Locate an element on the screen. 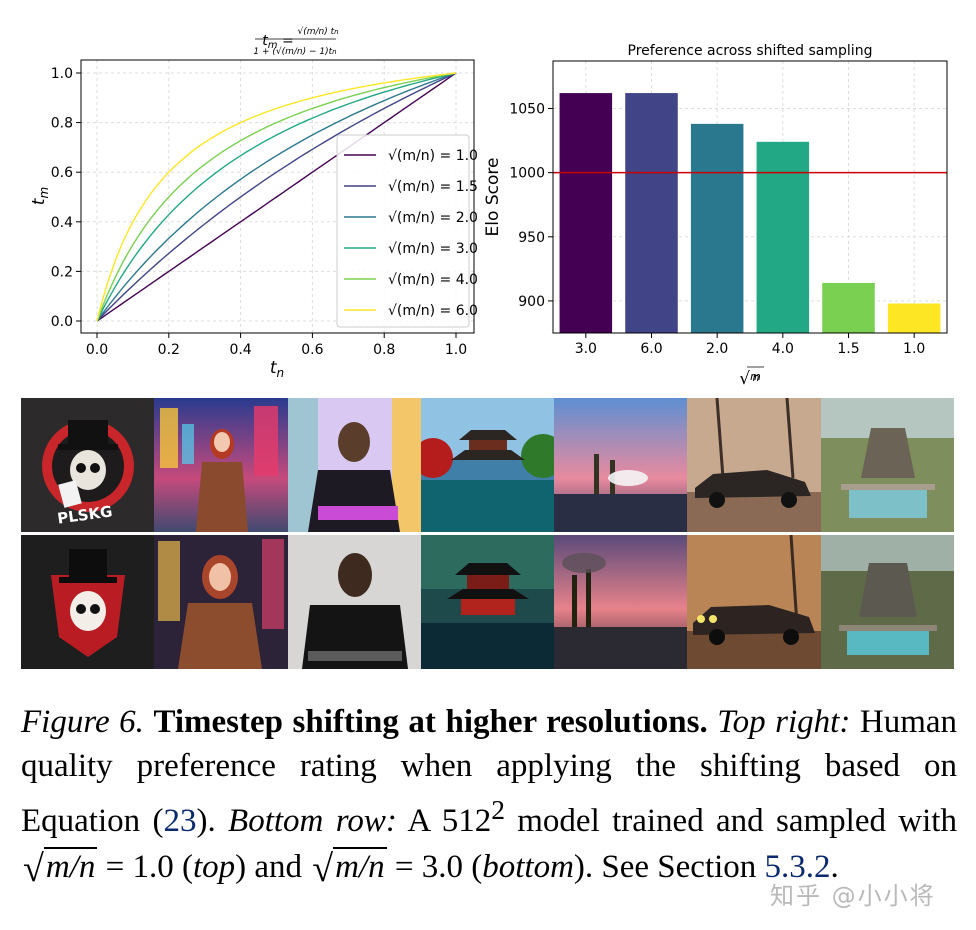 This screenshot has width=976, height=930. right-x-tick-label: 6.0 is located at coordinates (651, 349).